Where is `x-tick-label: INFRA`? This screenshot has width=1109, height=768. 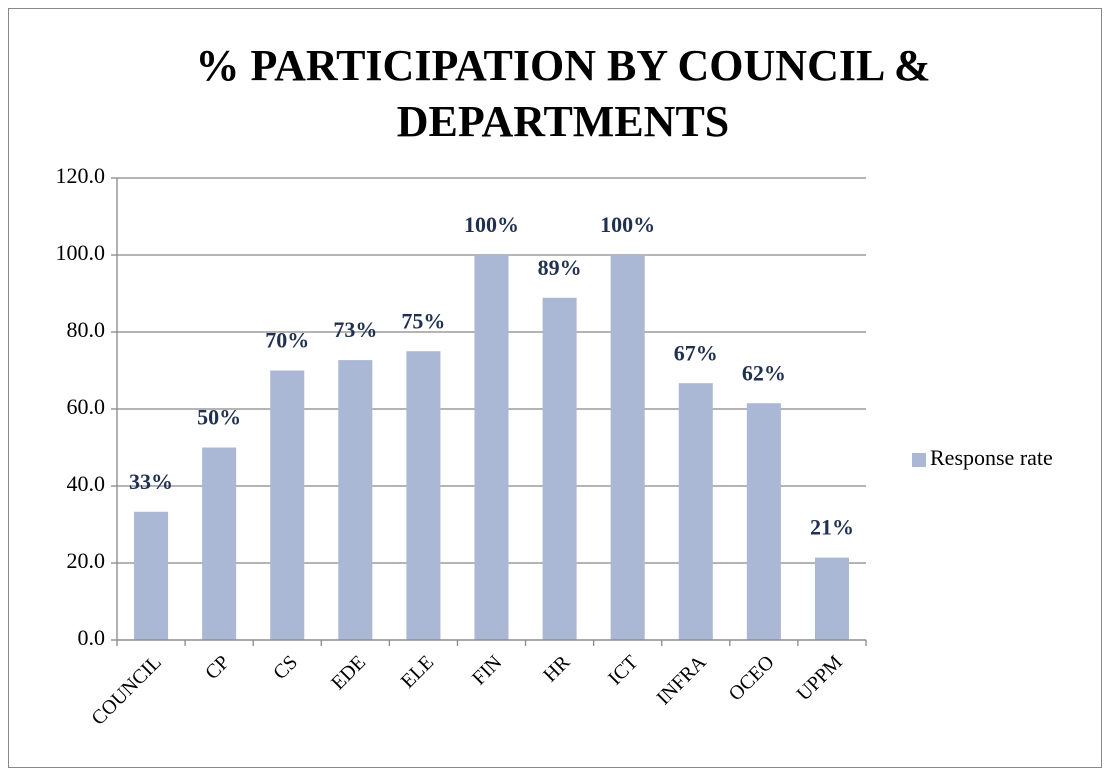
x-tick-label: INFRA is located at coordinates (682, 680).